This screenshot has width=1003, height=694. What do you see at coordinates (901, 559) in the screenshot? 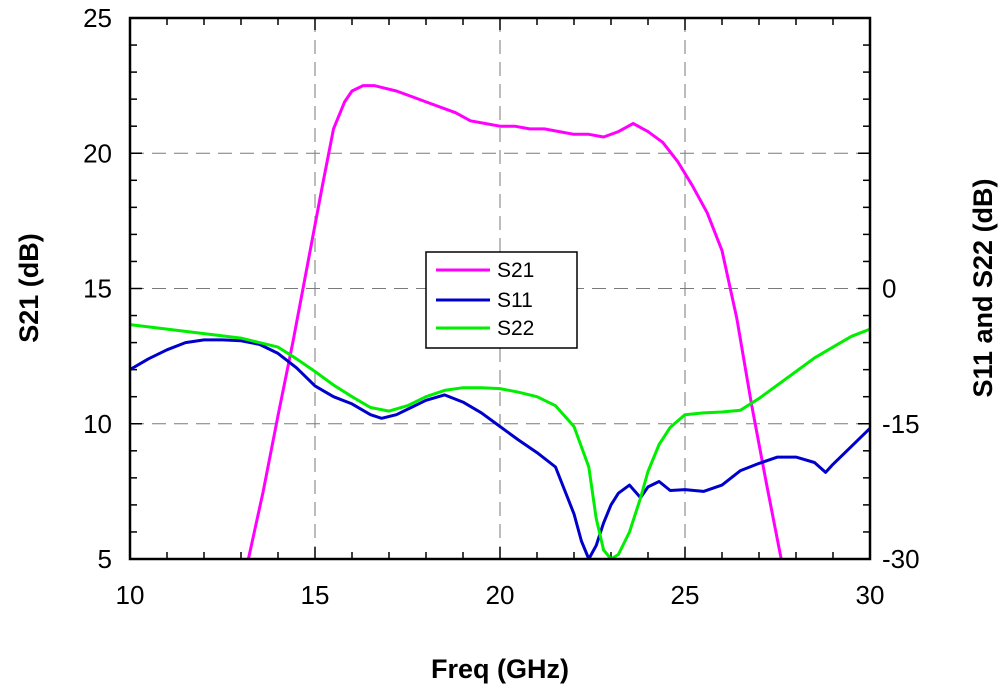
I see `y2-tick-label: -30` at bounding box center [901, 559].